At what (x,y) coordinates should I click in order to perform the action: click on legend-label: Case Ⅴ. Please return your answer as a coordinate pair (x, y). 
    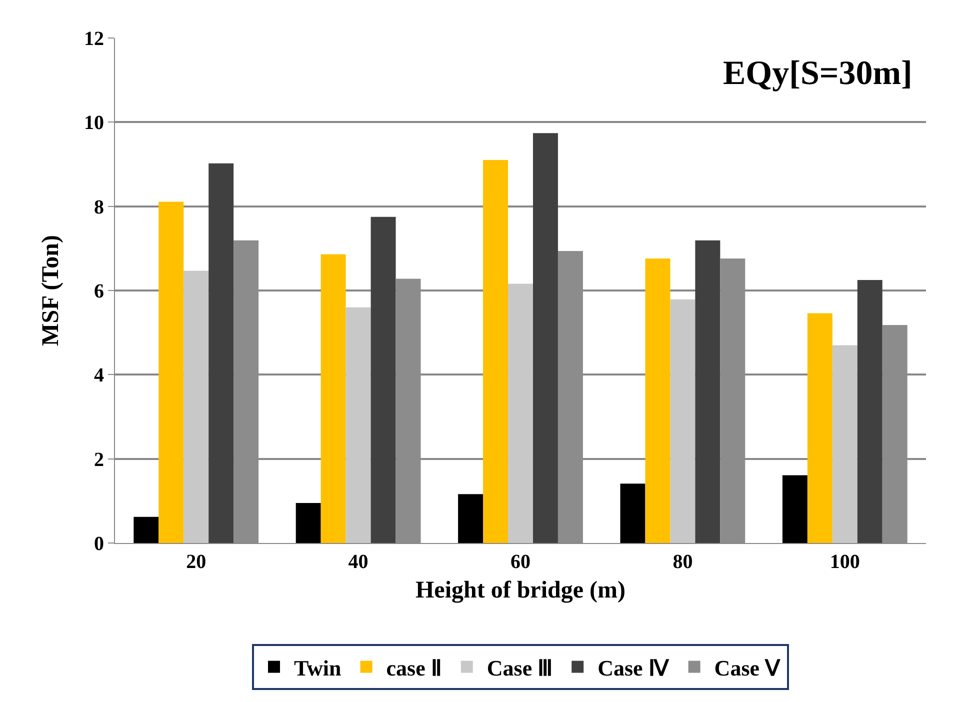
    Looking at the image, I should click on (748, 667).